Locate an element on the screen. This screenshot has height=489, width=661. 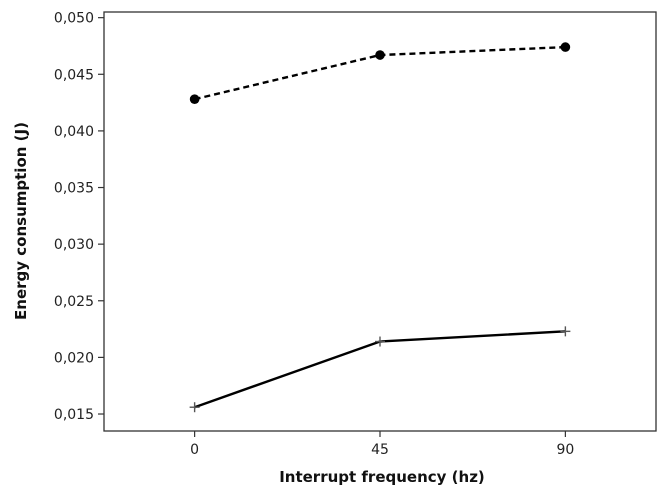
x-tick-label: 45 is located at coordinates (380, 450).